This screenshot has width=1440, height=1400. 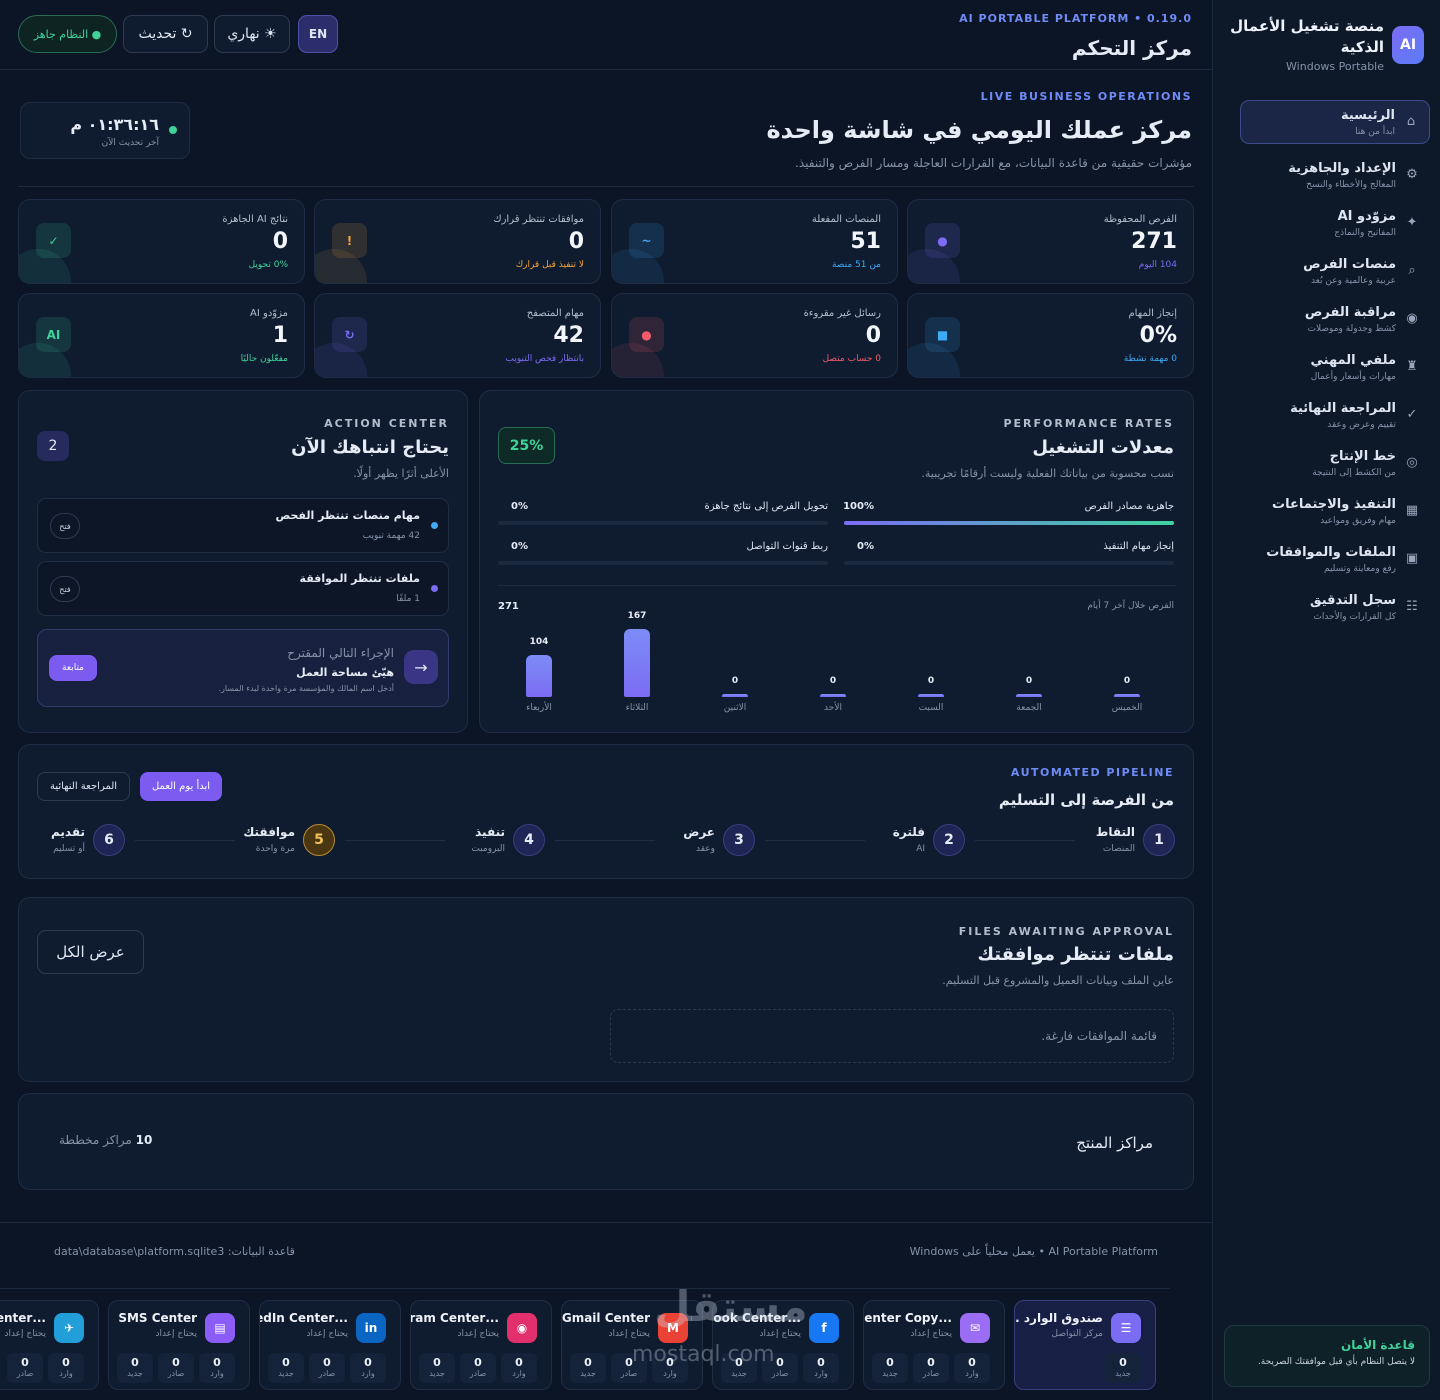 What do you see at coordinates (1085, 1345) in the screenshot?
I see `channel-card: ☰ صندوق الوارد ... مركز التواصل 0 جديد` at bounding box center [1085, 1345].